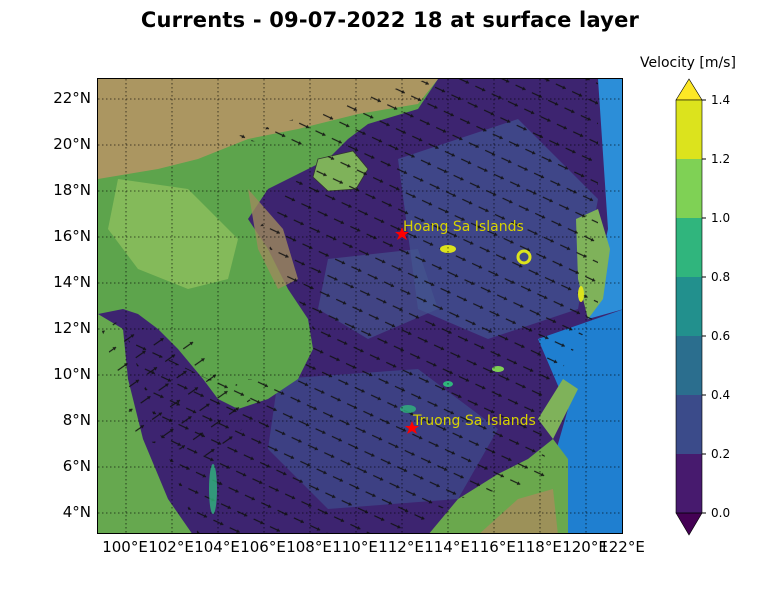 The image size is (780, 607). I want to click on colorbar-tick: 0.2, so click(721, 454).